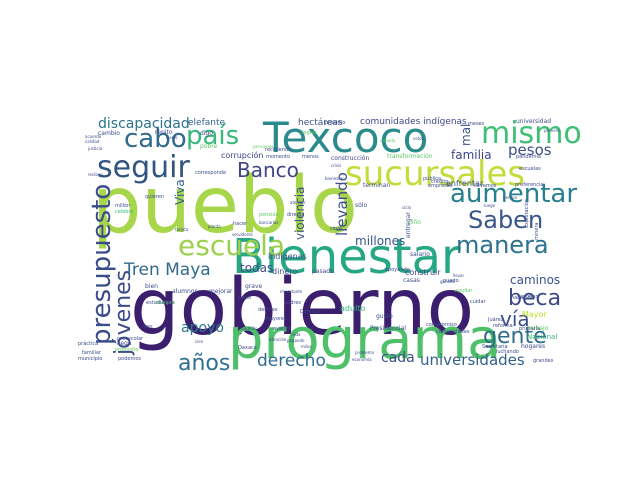  I want to click on word-secretaría: Secretaría, so click(495, 346).